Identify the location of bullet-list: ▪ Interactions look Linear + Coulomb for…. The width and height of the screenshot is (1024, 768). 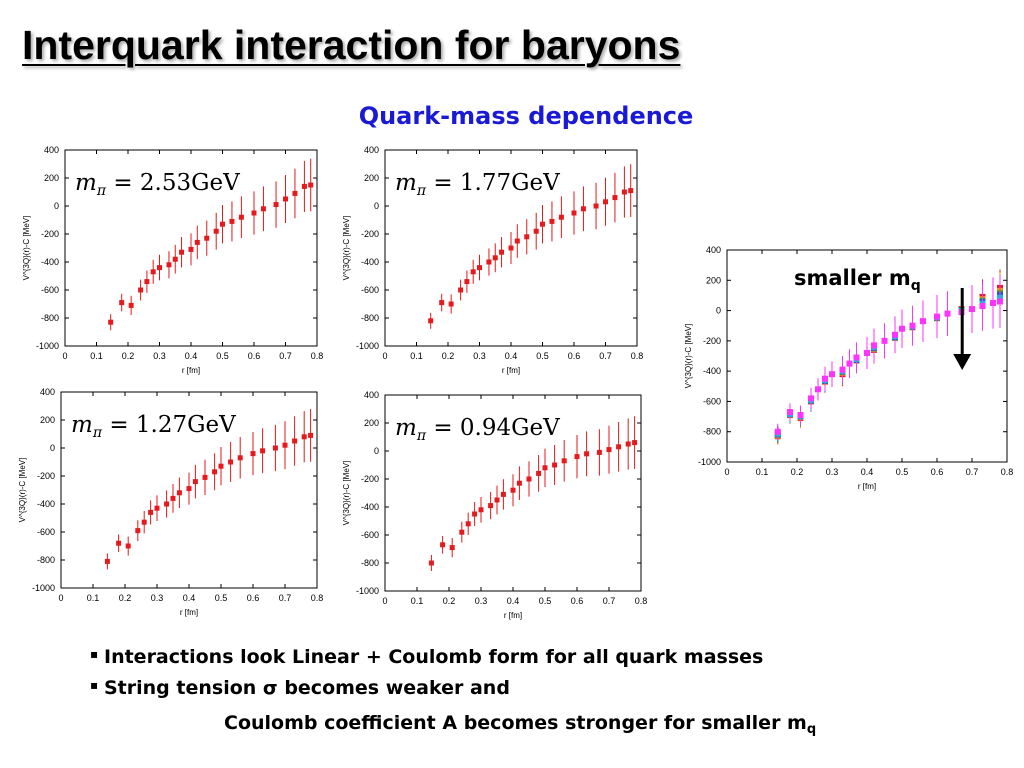
(453, 691).